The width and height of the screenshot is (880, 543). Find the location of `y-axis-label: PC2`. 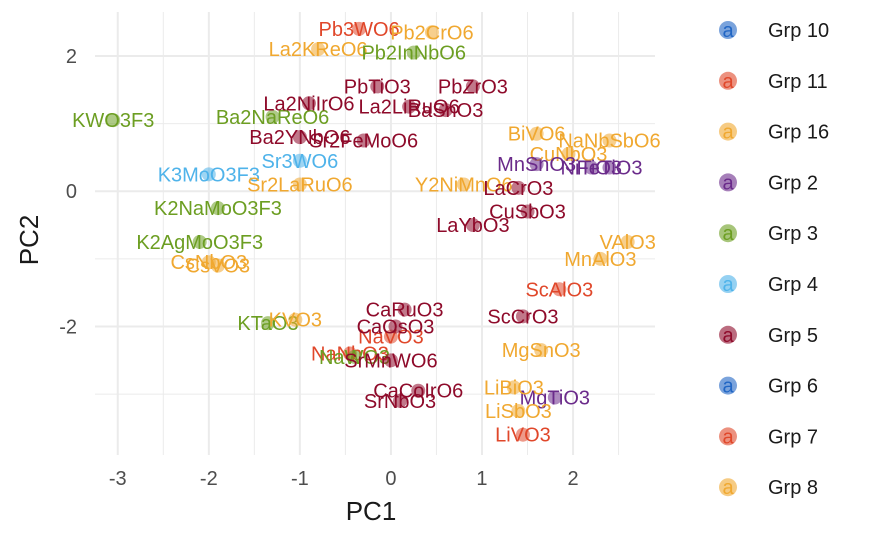

y-axis-label: PC2 is located at coordinates (29, 240).